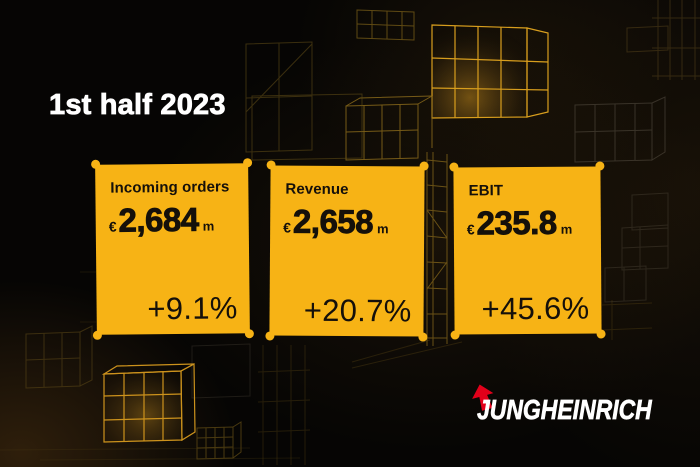 Image resolution: width=700 pixels, height=467 pixels. What do you see at coordinates (170, 187) in the screenshot?
I see `kpi-label: Incoming orders` at bounding box center [170, 187].